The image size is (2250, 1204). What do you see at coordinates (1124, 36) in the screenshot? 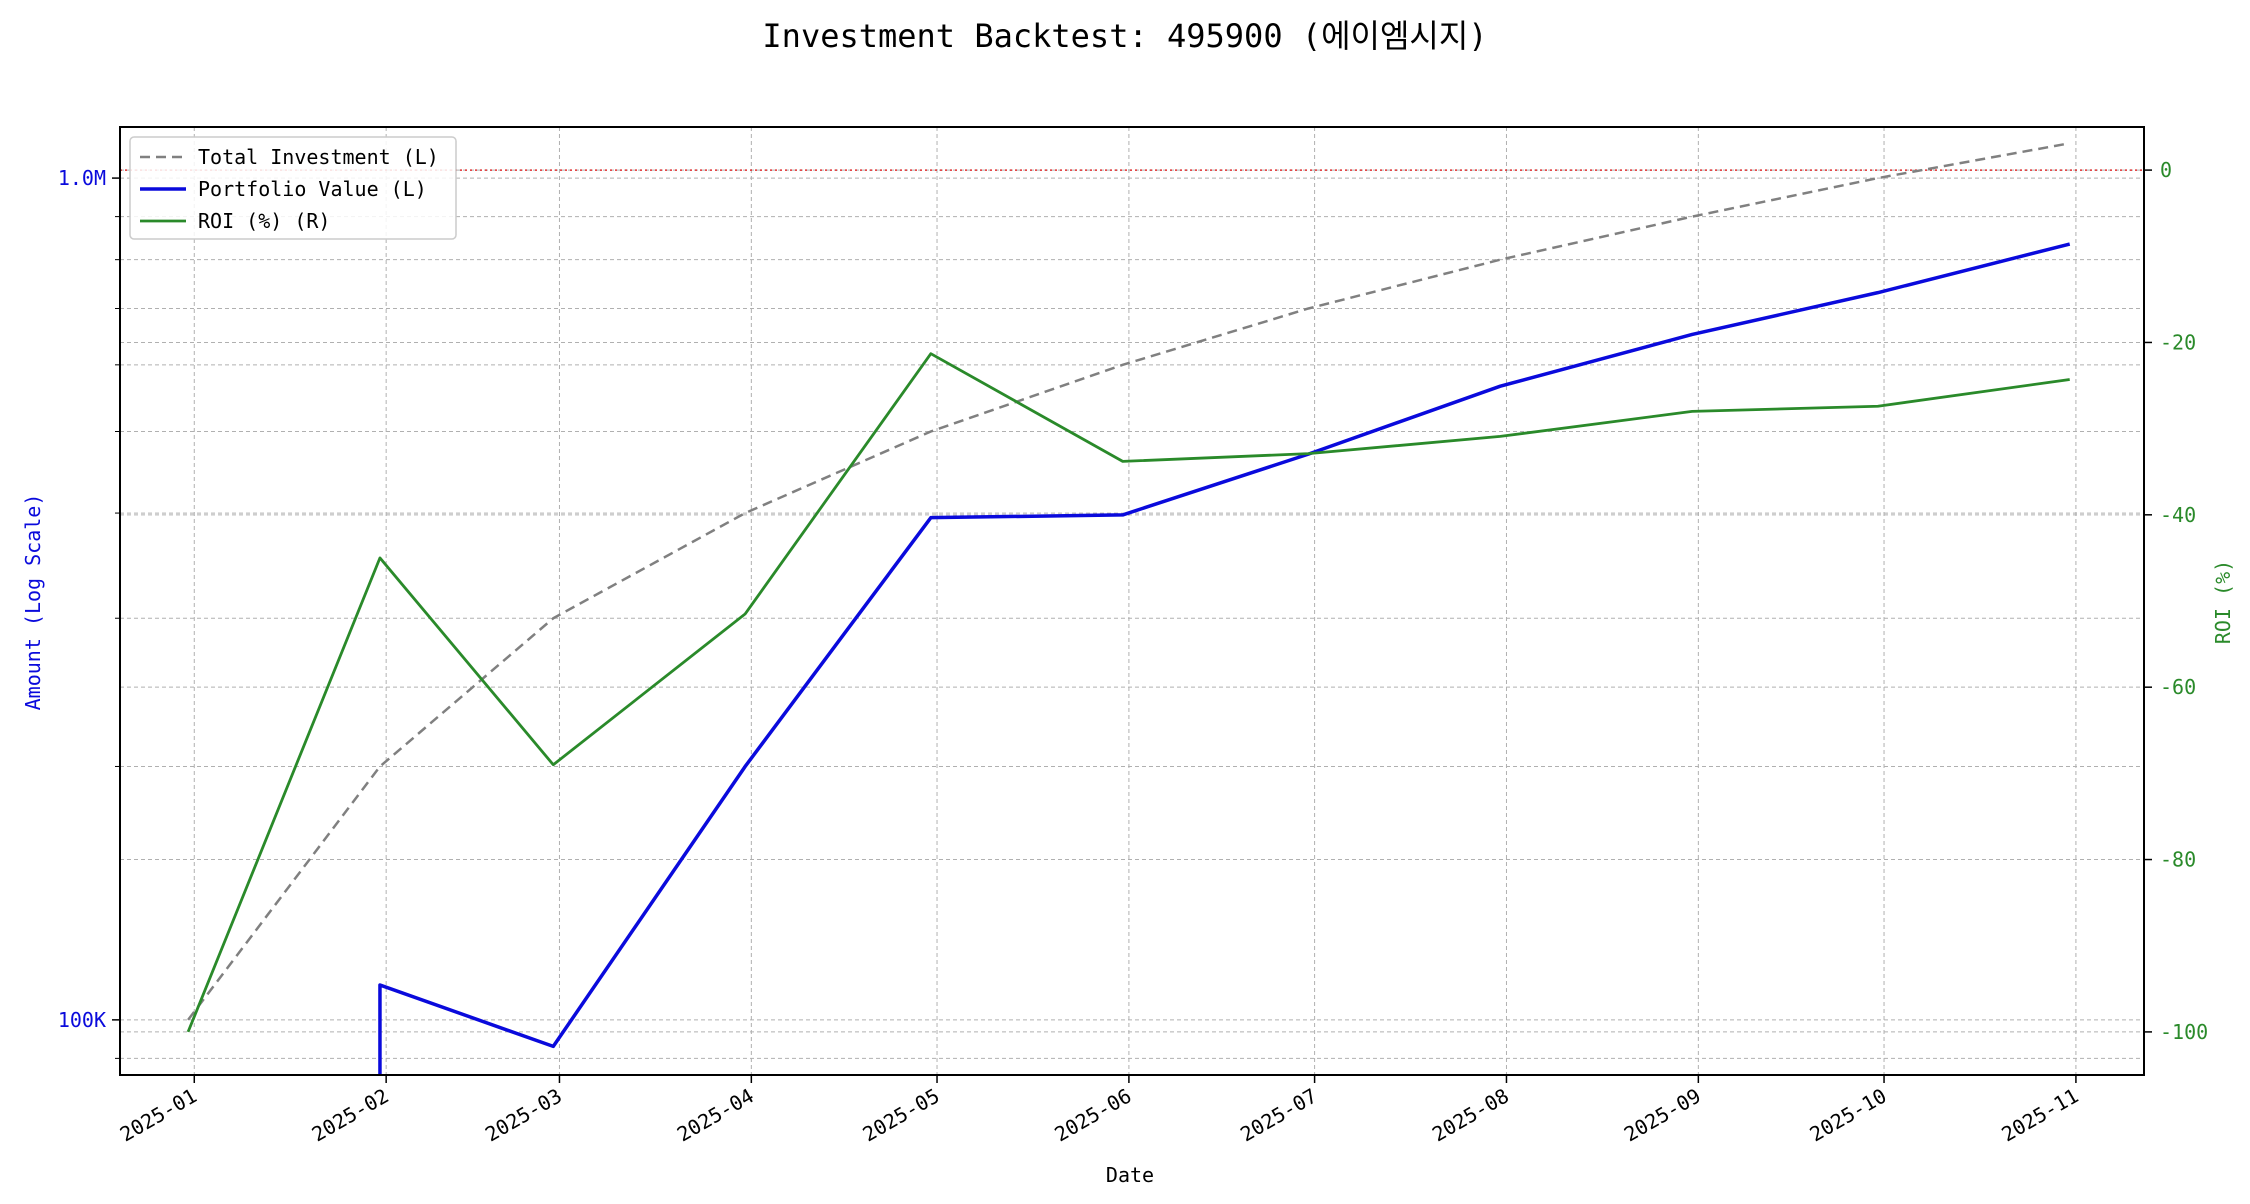
I see `chart-title: Investment Backtest: 495900 (에이엠시지)` at bounding box center [1124, 36].